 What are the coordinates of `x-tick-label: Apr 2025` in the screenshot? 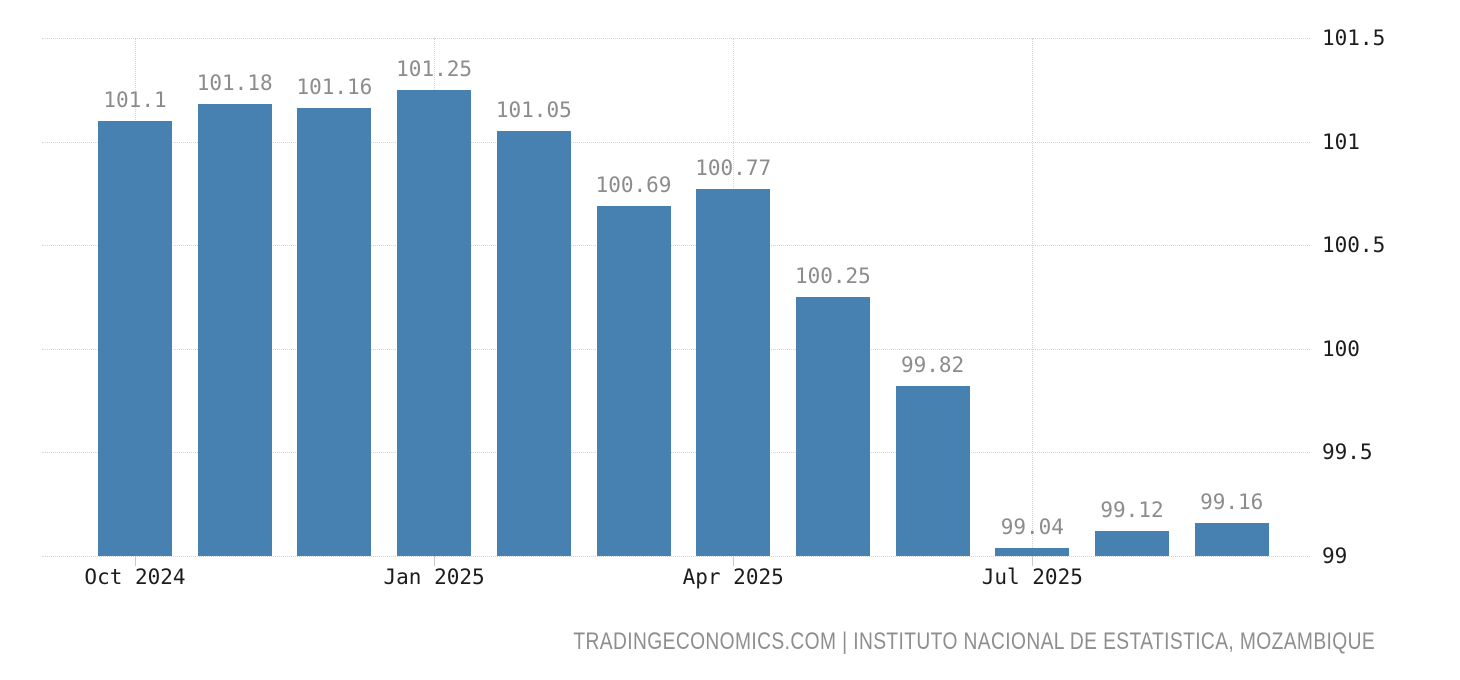 It's located at (733, 577).